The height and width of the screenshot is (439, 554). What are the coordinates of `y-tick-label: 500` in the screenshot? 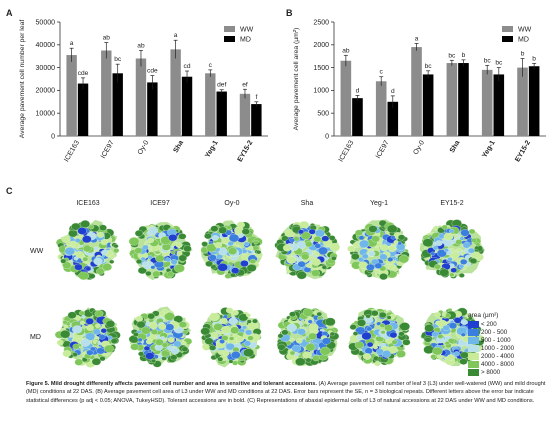 It's located at (323, 114).